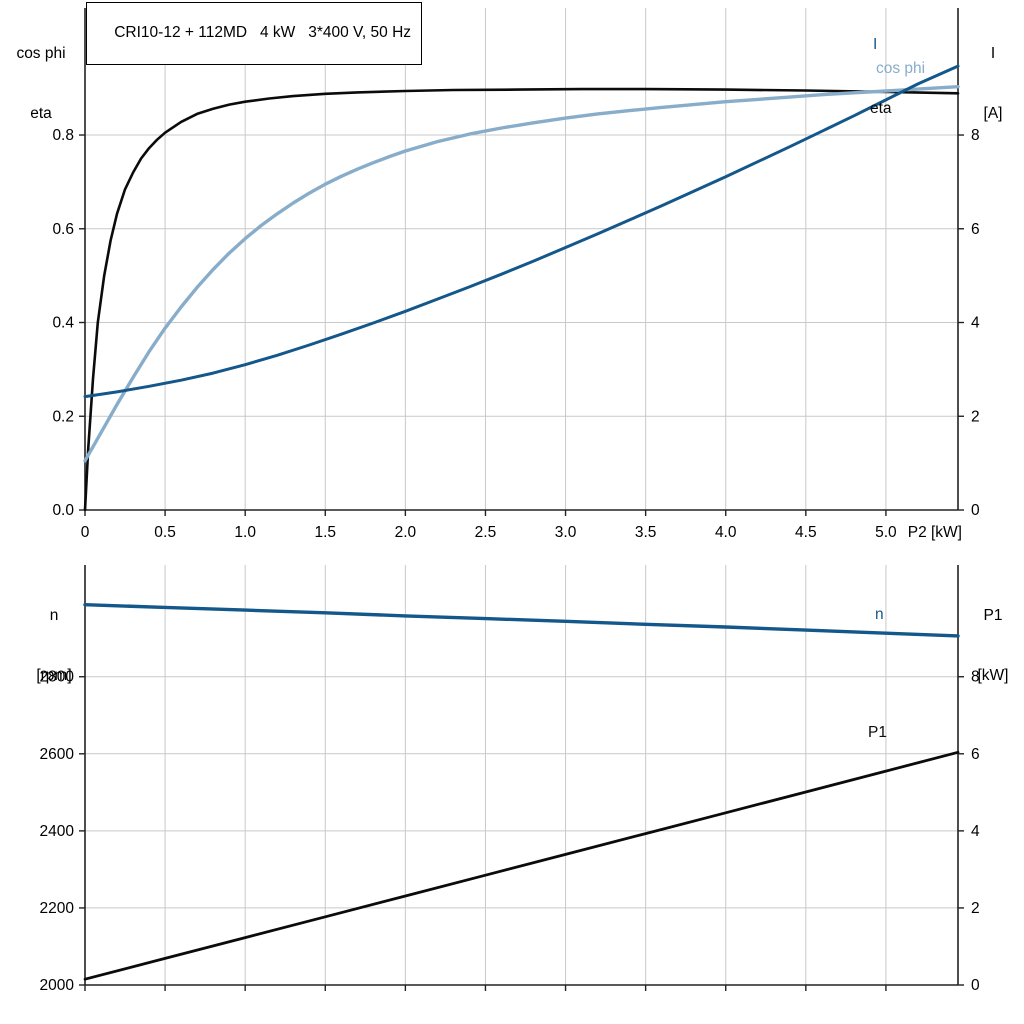 Image resolution: width=1024 pixels, height=1024 pixels. Describe the element at coordinates (993, 675) in the screenshot. I see `right-axis-unit-kw: [kW]` at that location.